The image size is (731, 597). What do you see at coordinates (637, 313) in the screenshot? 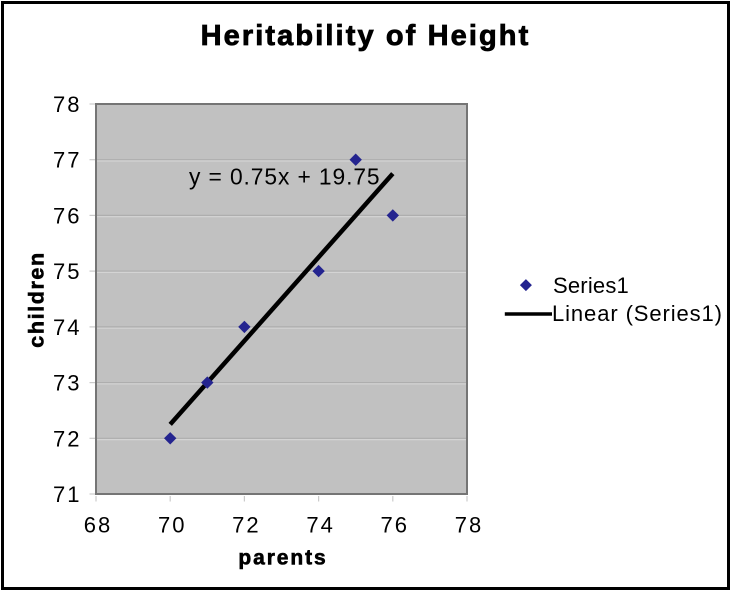
I see `svg-text: Linear (Series1)` at bounding box center [637, 313].